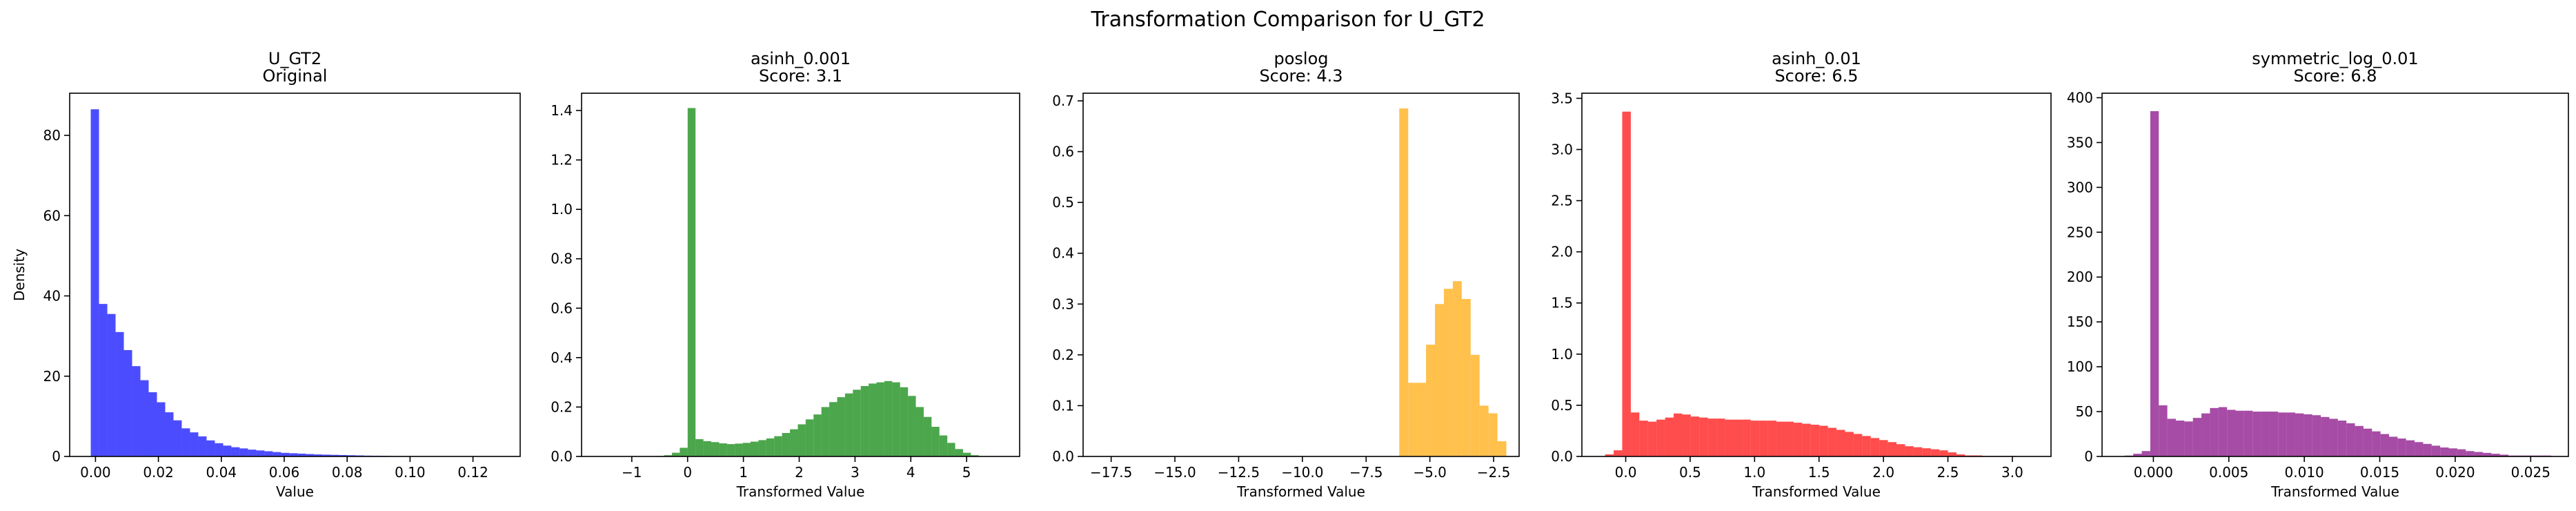 The width and height of the screenshot is (2576, 511). What do you see at coordinates (1366, 472) in the screenshot?
I see `x-tick-label: −7.5` at bounding box center [1366, 472].